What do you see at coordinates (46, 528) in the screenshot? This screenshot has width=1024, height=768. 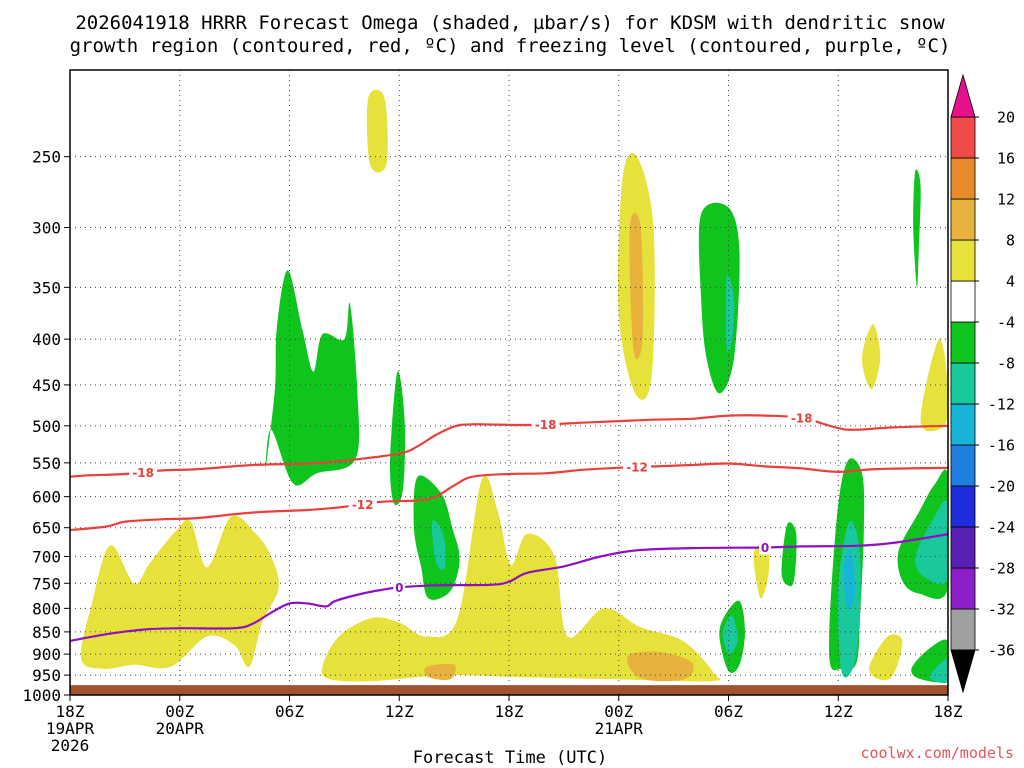 I see `y-tick-label: 650` at bounding box center [46, 528].